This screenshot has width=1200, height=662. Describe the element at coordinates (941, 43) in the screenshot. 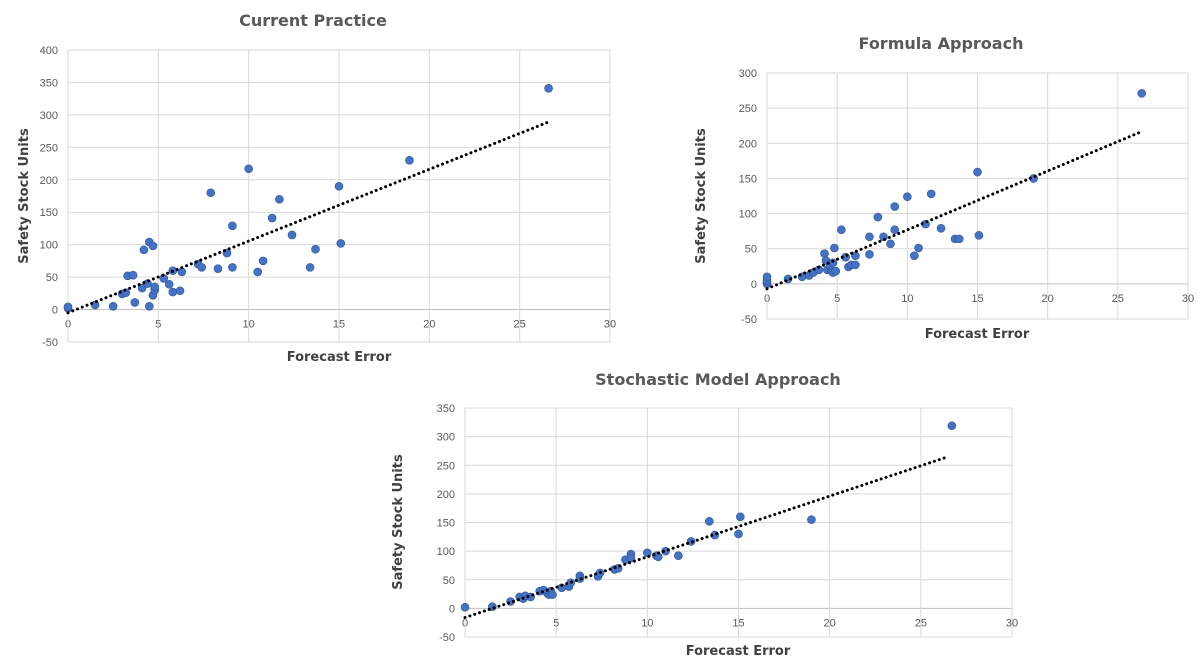

I see `chart-title: Formula Approach` at that location.